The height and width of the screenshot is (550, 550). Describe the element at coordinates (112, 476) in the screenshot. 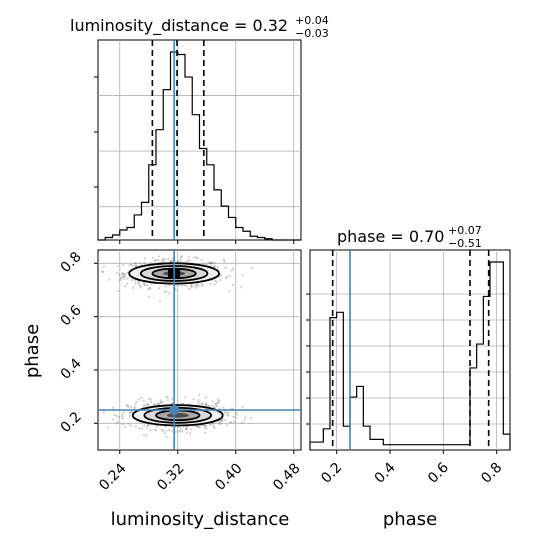

I see `x-tick-label-luminosity-distance: 0.24` at that location.